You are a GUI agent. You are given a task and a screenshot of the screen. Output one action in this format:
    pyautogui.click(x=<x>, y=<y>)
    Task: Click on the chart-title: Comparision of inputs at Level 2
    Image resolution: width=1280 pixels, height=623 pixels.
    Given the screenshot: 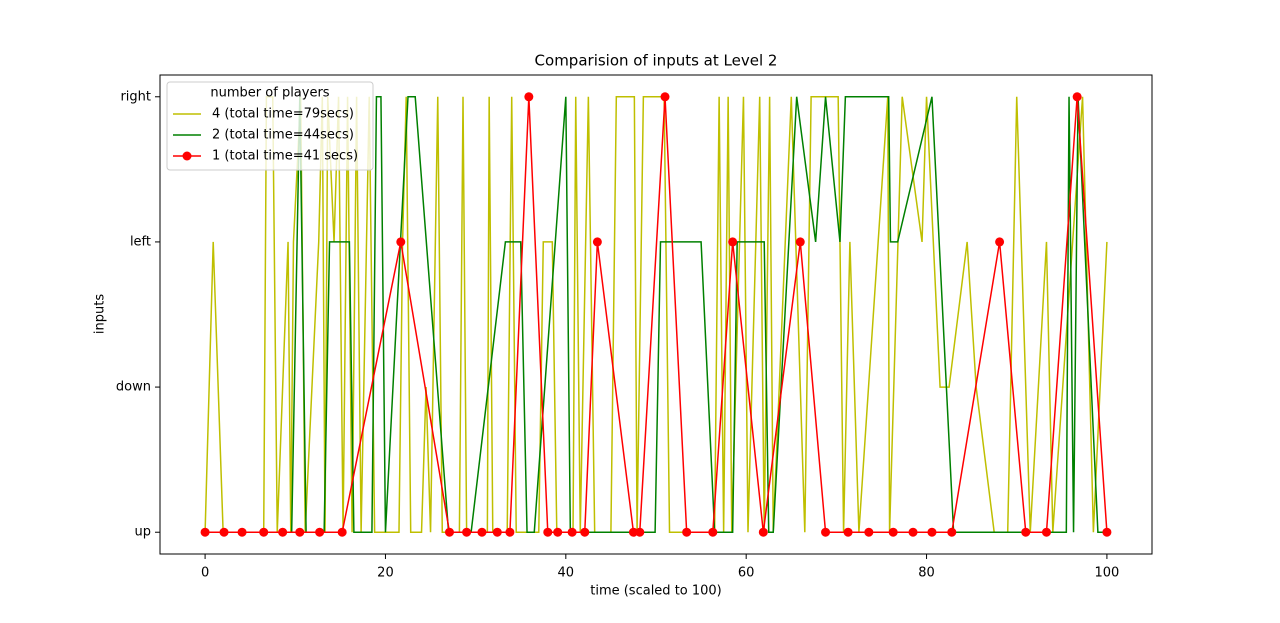 What is the action you would take?
    pyautogui.click(x=656, y=61)
    